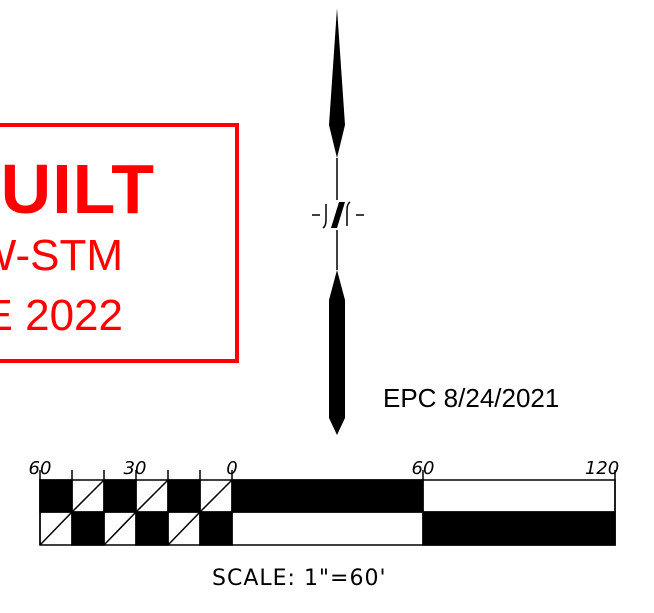 This screenshot has width=654, height=613. I want to click on scale-tick-label: 0, so click(232, 468).